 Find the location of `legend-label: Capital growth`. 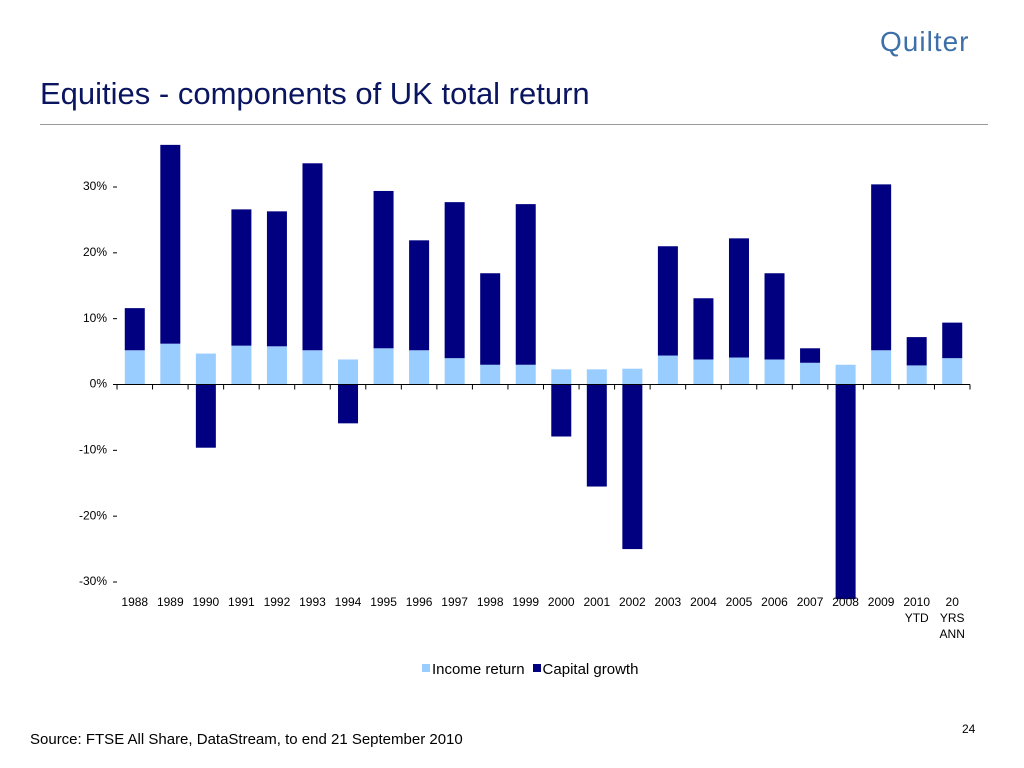

legend-label: Capital growth is located at coordinates (590, 669).